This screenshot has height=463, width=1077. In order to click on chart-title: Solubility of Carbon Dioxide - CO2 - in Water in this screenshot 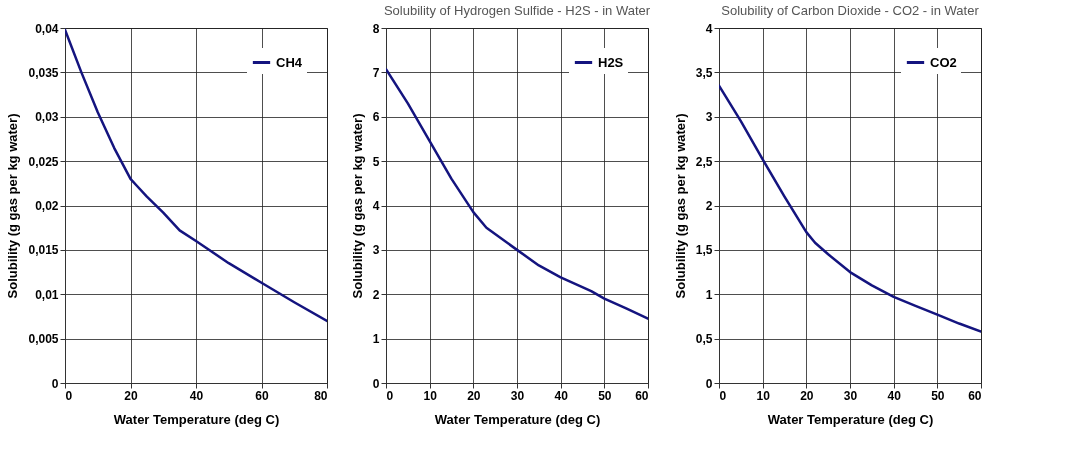, I will do `click(850, 10)`.